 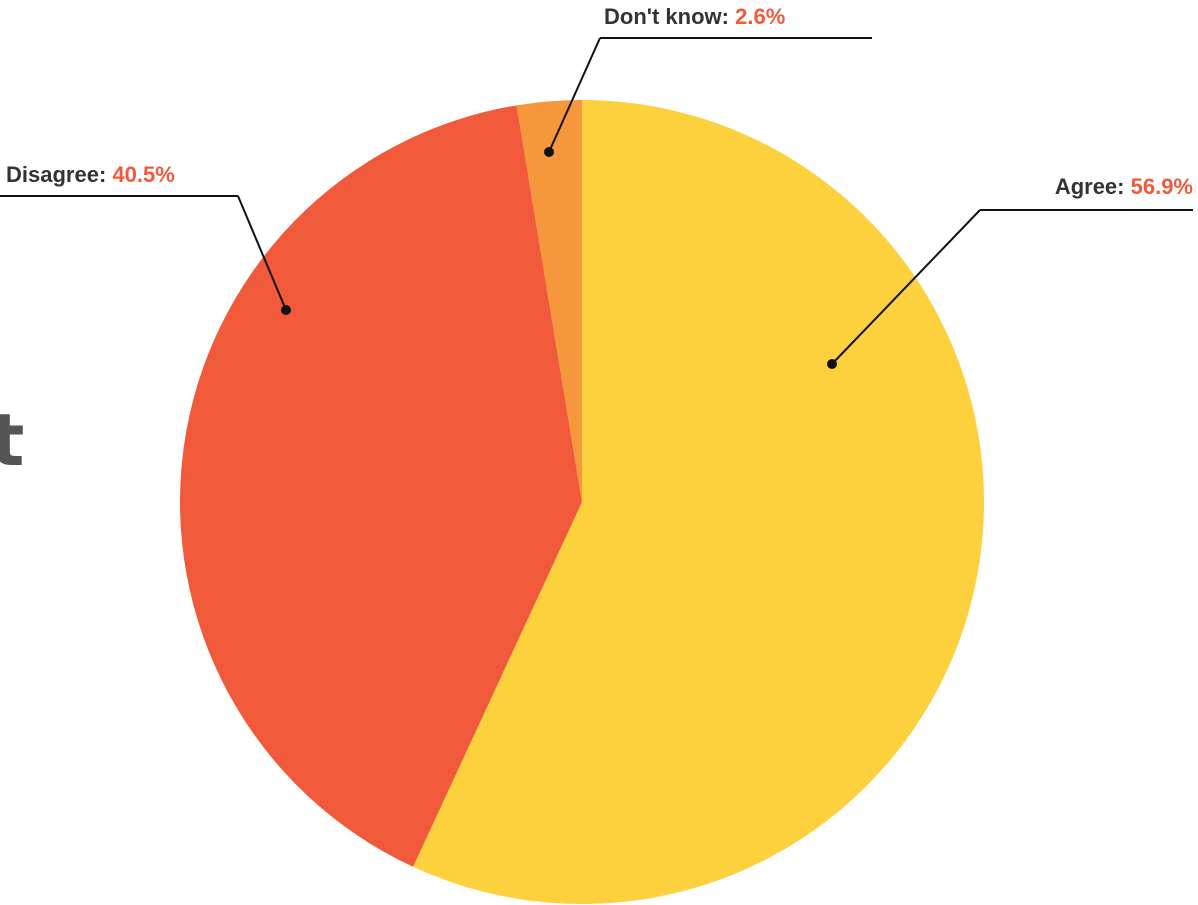 What do you see at coordinates (906, 287) in the screenshot?
I see `leader-line-agree` at bounding box center [906, 287].